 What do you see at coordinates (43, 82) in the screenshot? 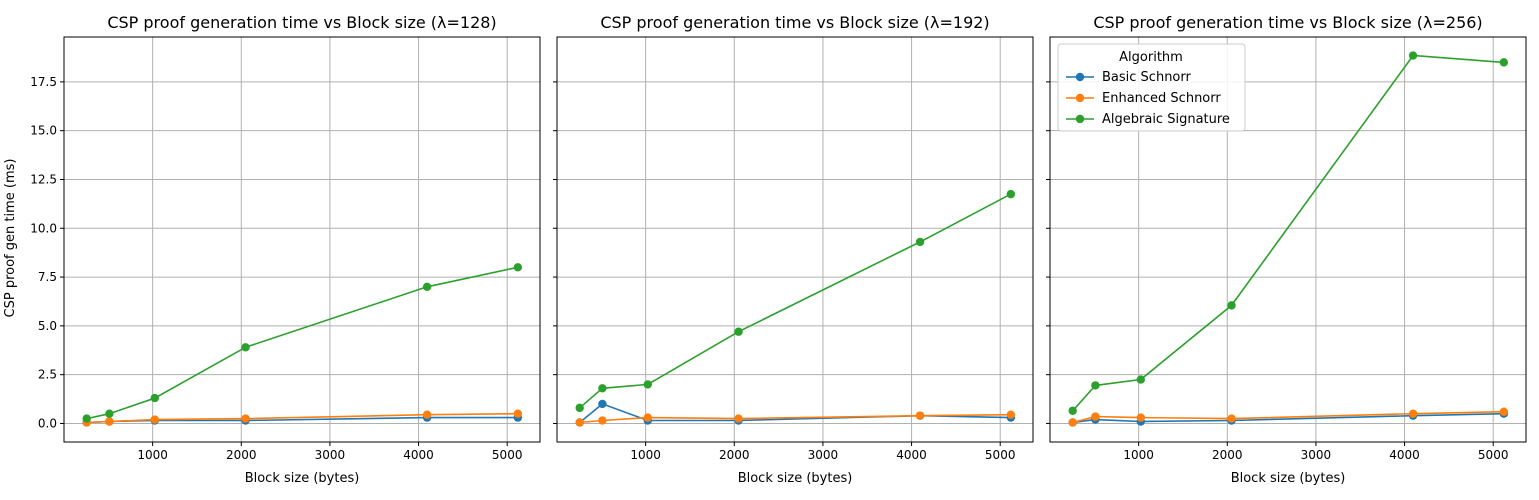
I see `y-tick-label: 17.5` at bounding box center [43, 82].